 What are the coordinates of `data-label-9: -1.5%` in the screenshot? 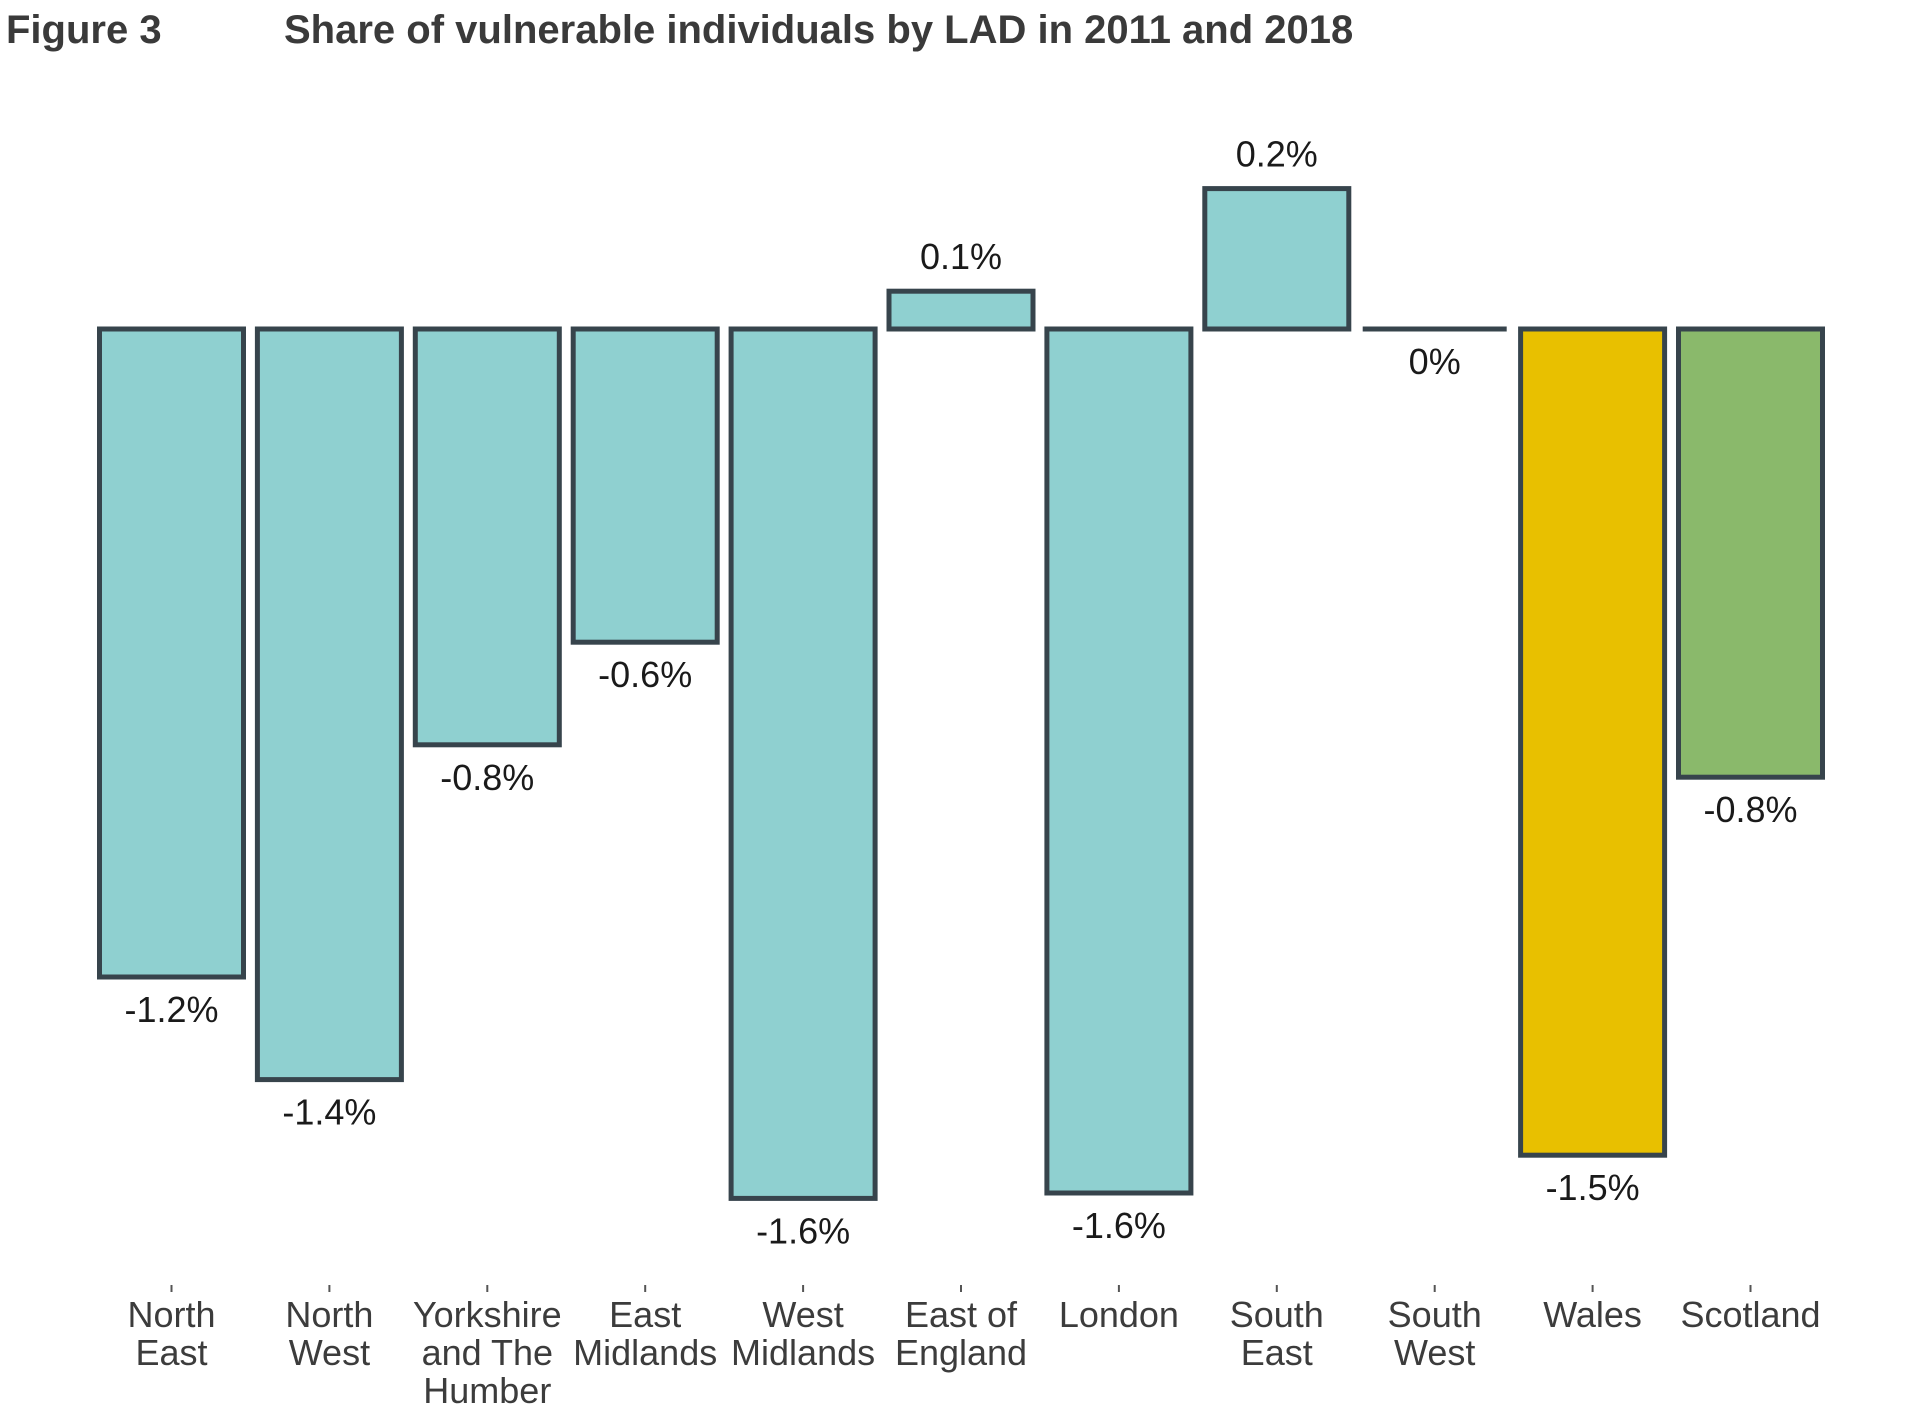 It's located at (1593, 1187).